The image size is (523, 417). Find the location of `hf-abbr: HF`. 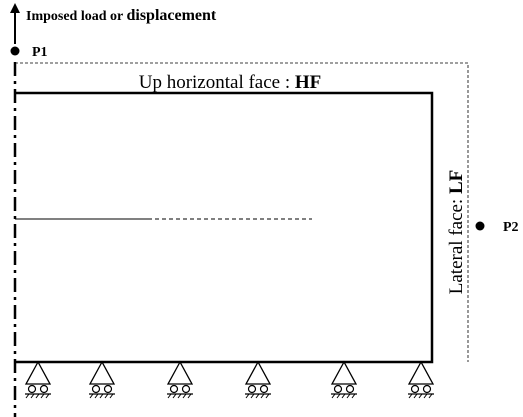

hf-abbr: HF is located at coordinates (308, 82).